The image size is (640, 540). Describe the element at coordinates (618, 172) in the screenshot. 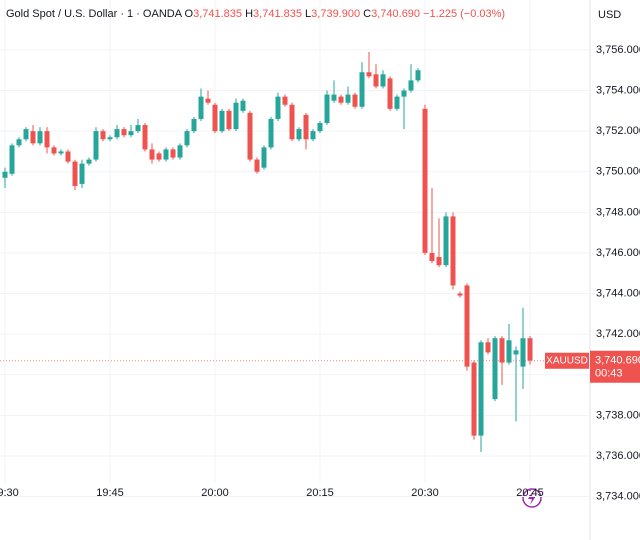

I see `y-tick-label: 3,750.000` at that location.